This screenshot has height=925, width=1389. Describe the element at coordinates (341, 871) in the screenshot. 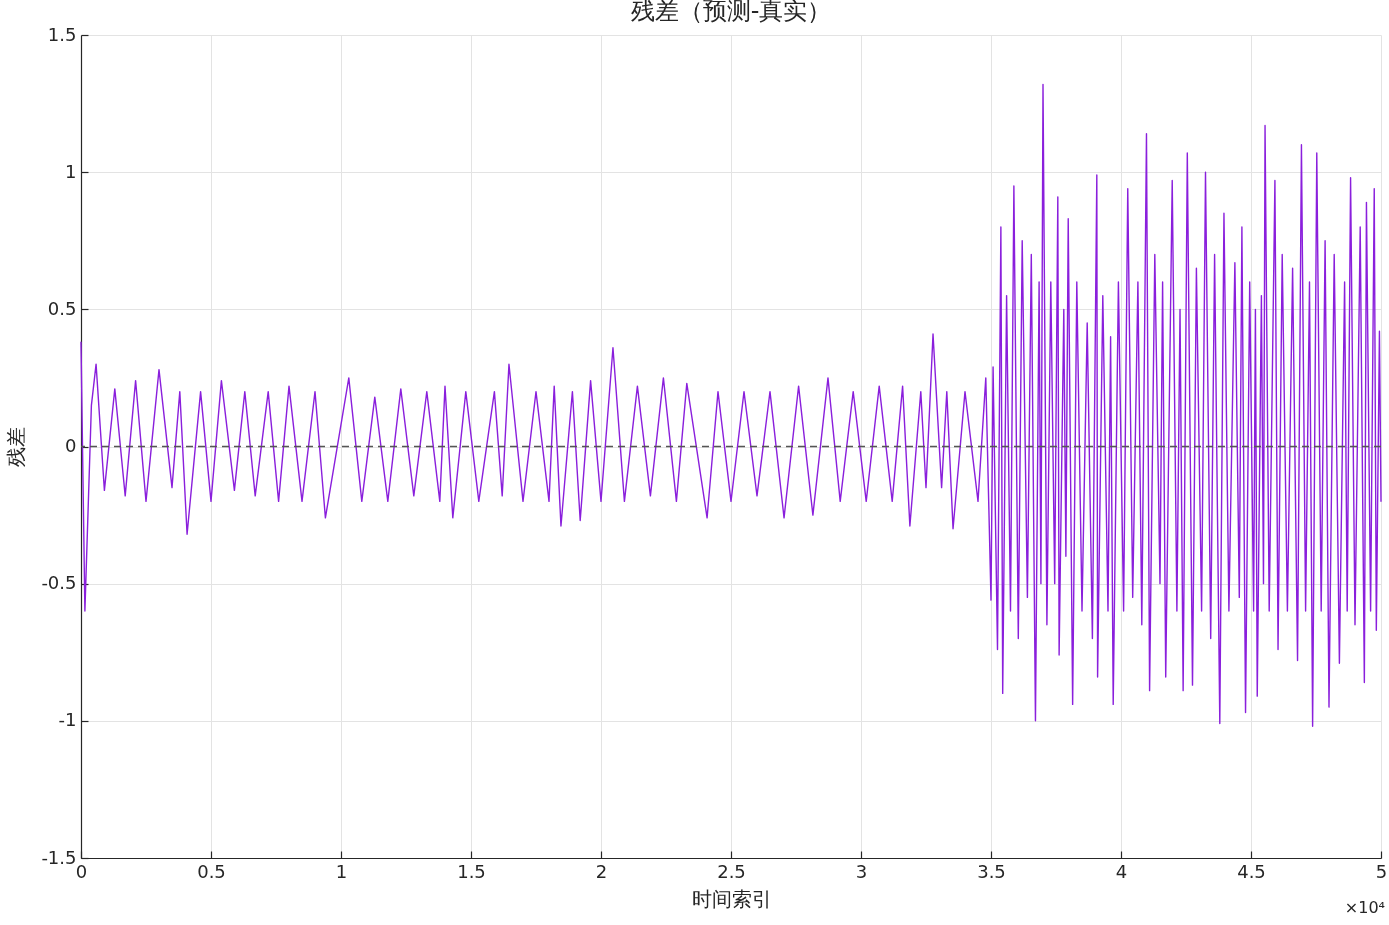

I see `x-tick-label: 1` at that location.